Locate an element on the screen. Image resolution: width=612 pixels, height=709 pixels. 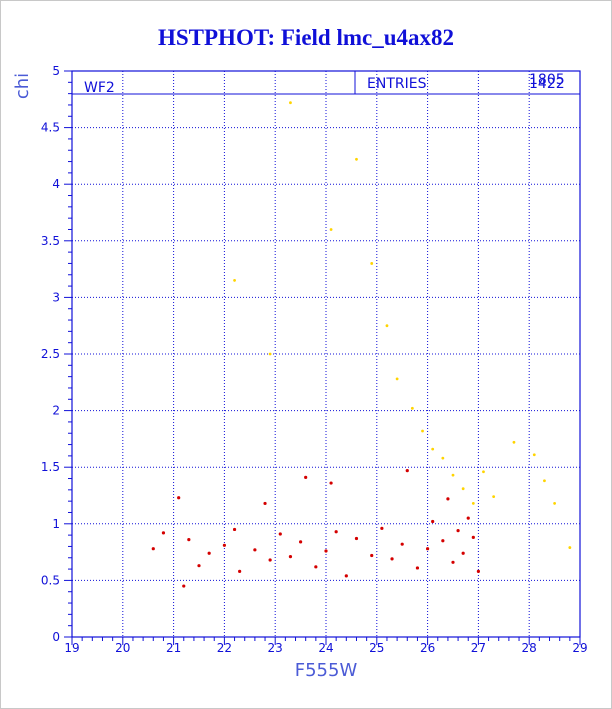
y-tick-label: 1.5 is located at coordinates (50, 467).